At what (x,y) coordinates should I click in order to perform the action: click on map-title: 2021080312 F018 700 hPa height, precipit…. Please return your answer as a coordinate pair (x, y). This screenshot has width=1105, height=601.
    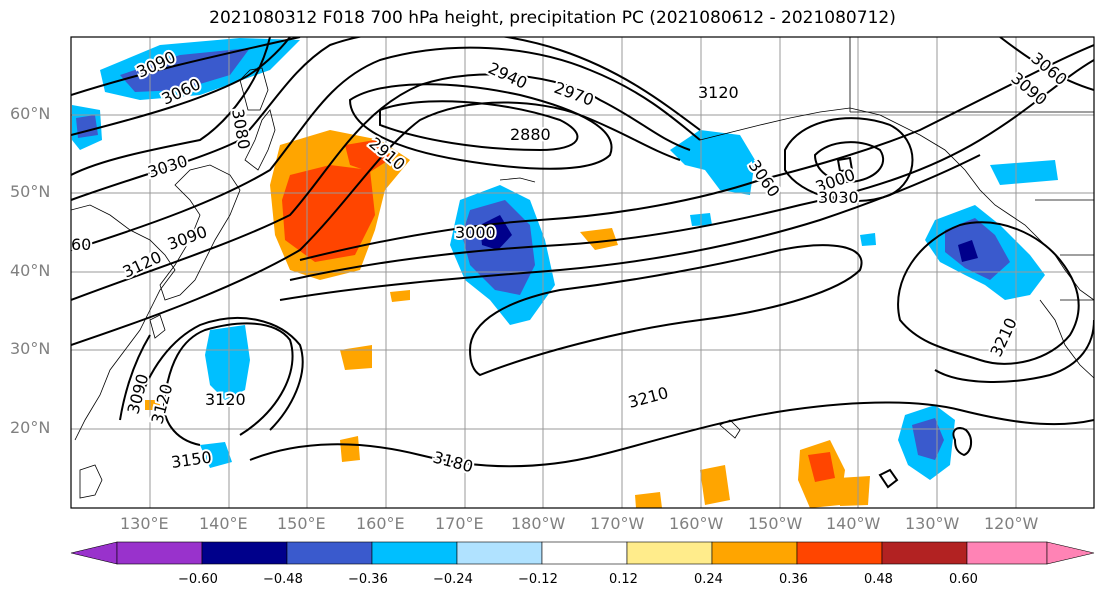
    Looking at the image, I should click on (552, 18).